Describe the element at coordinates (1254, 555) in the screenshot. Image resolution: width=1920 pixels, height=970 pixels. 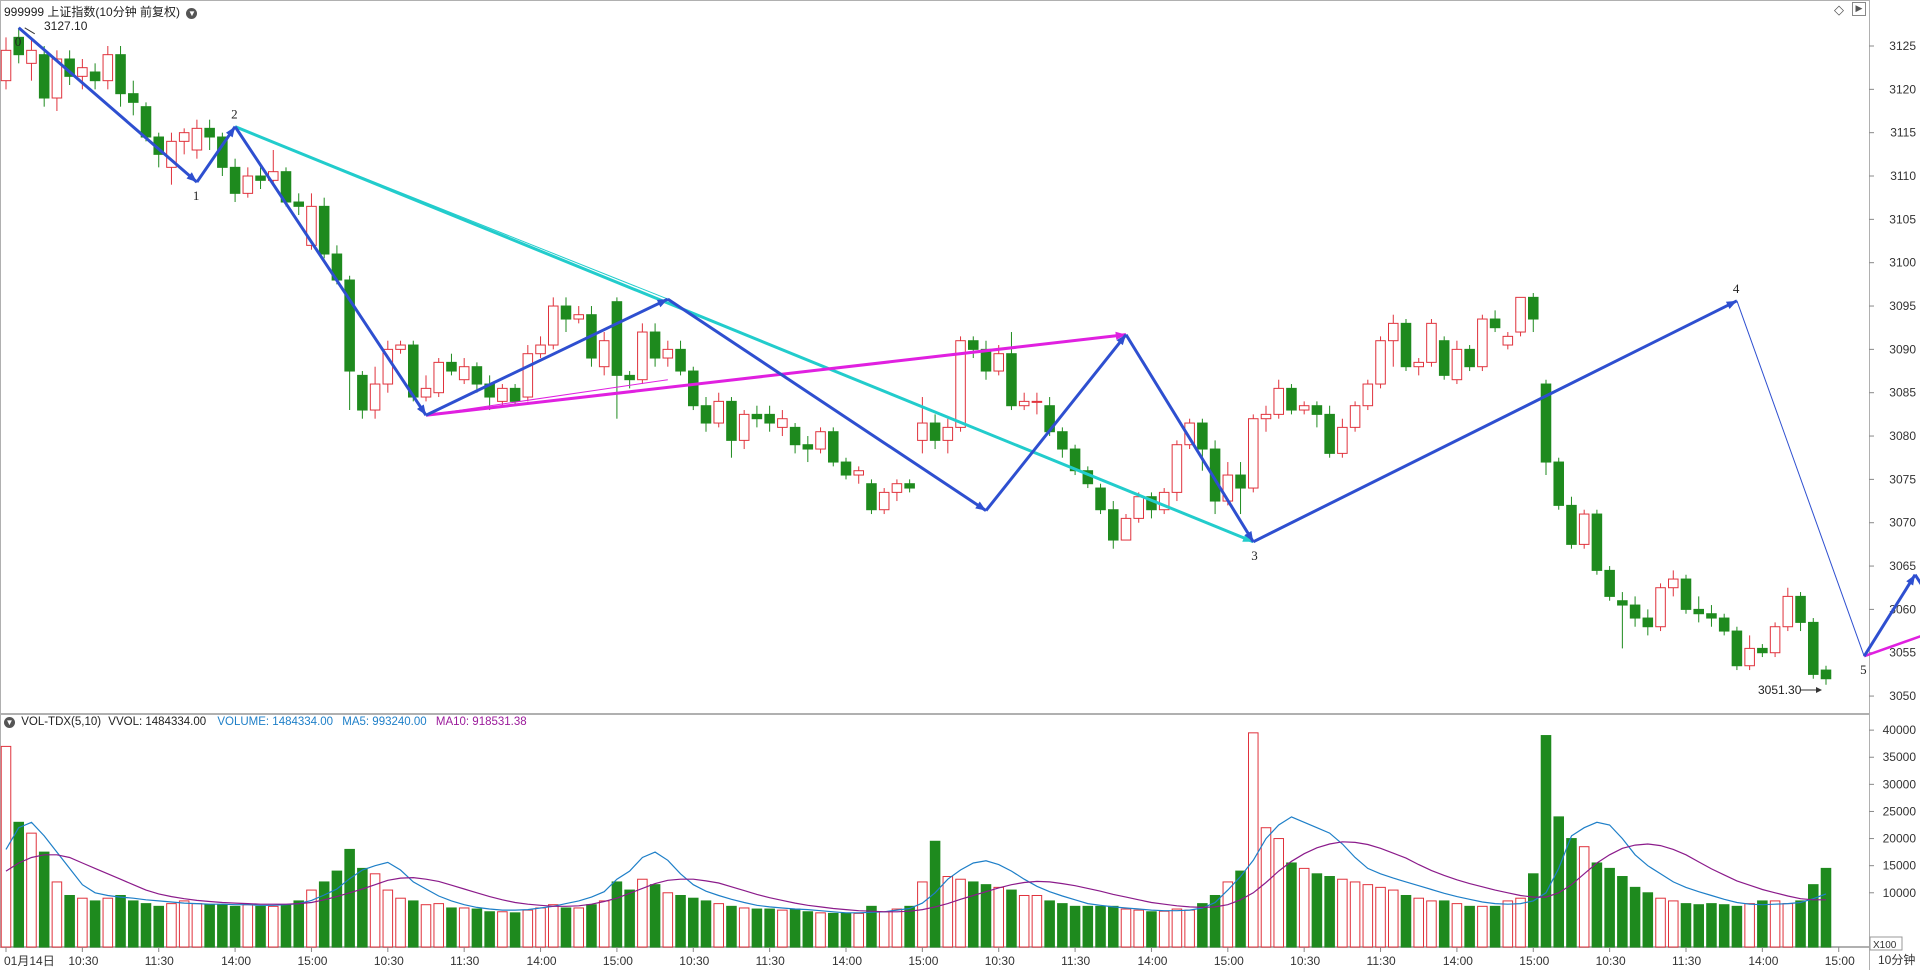
I see `wave-label: 3` at that location.